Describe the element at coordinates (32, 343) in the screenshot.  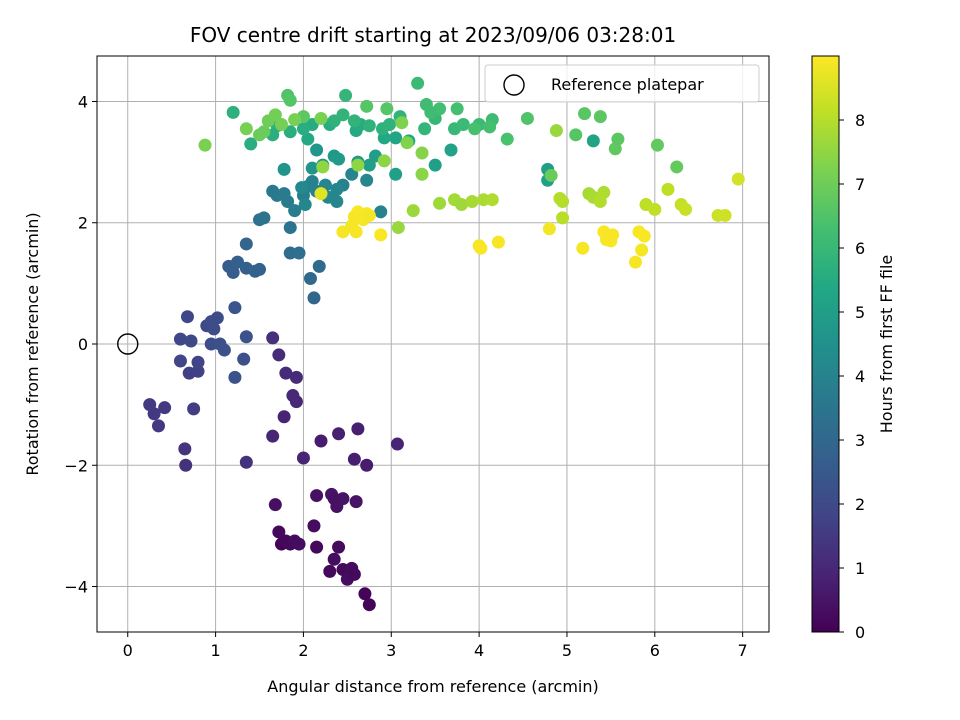
I see `y-axis-label: Rotation from reference (arcmin)` at that location.